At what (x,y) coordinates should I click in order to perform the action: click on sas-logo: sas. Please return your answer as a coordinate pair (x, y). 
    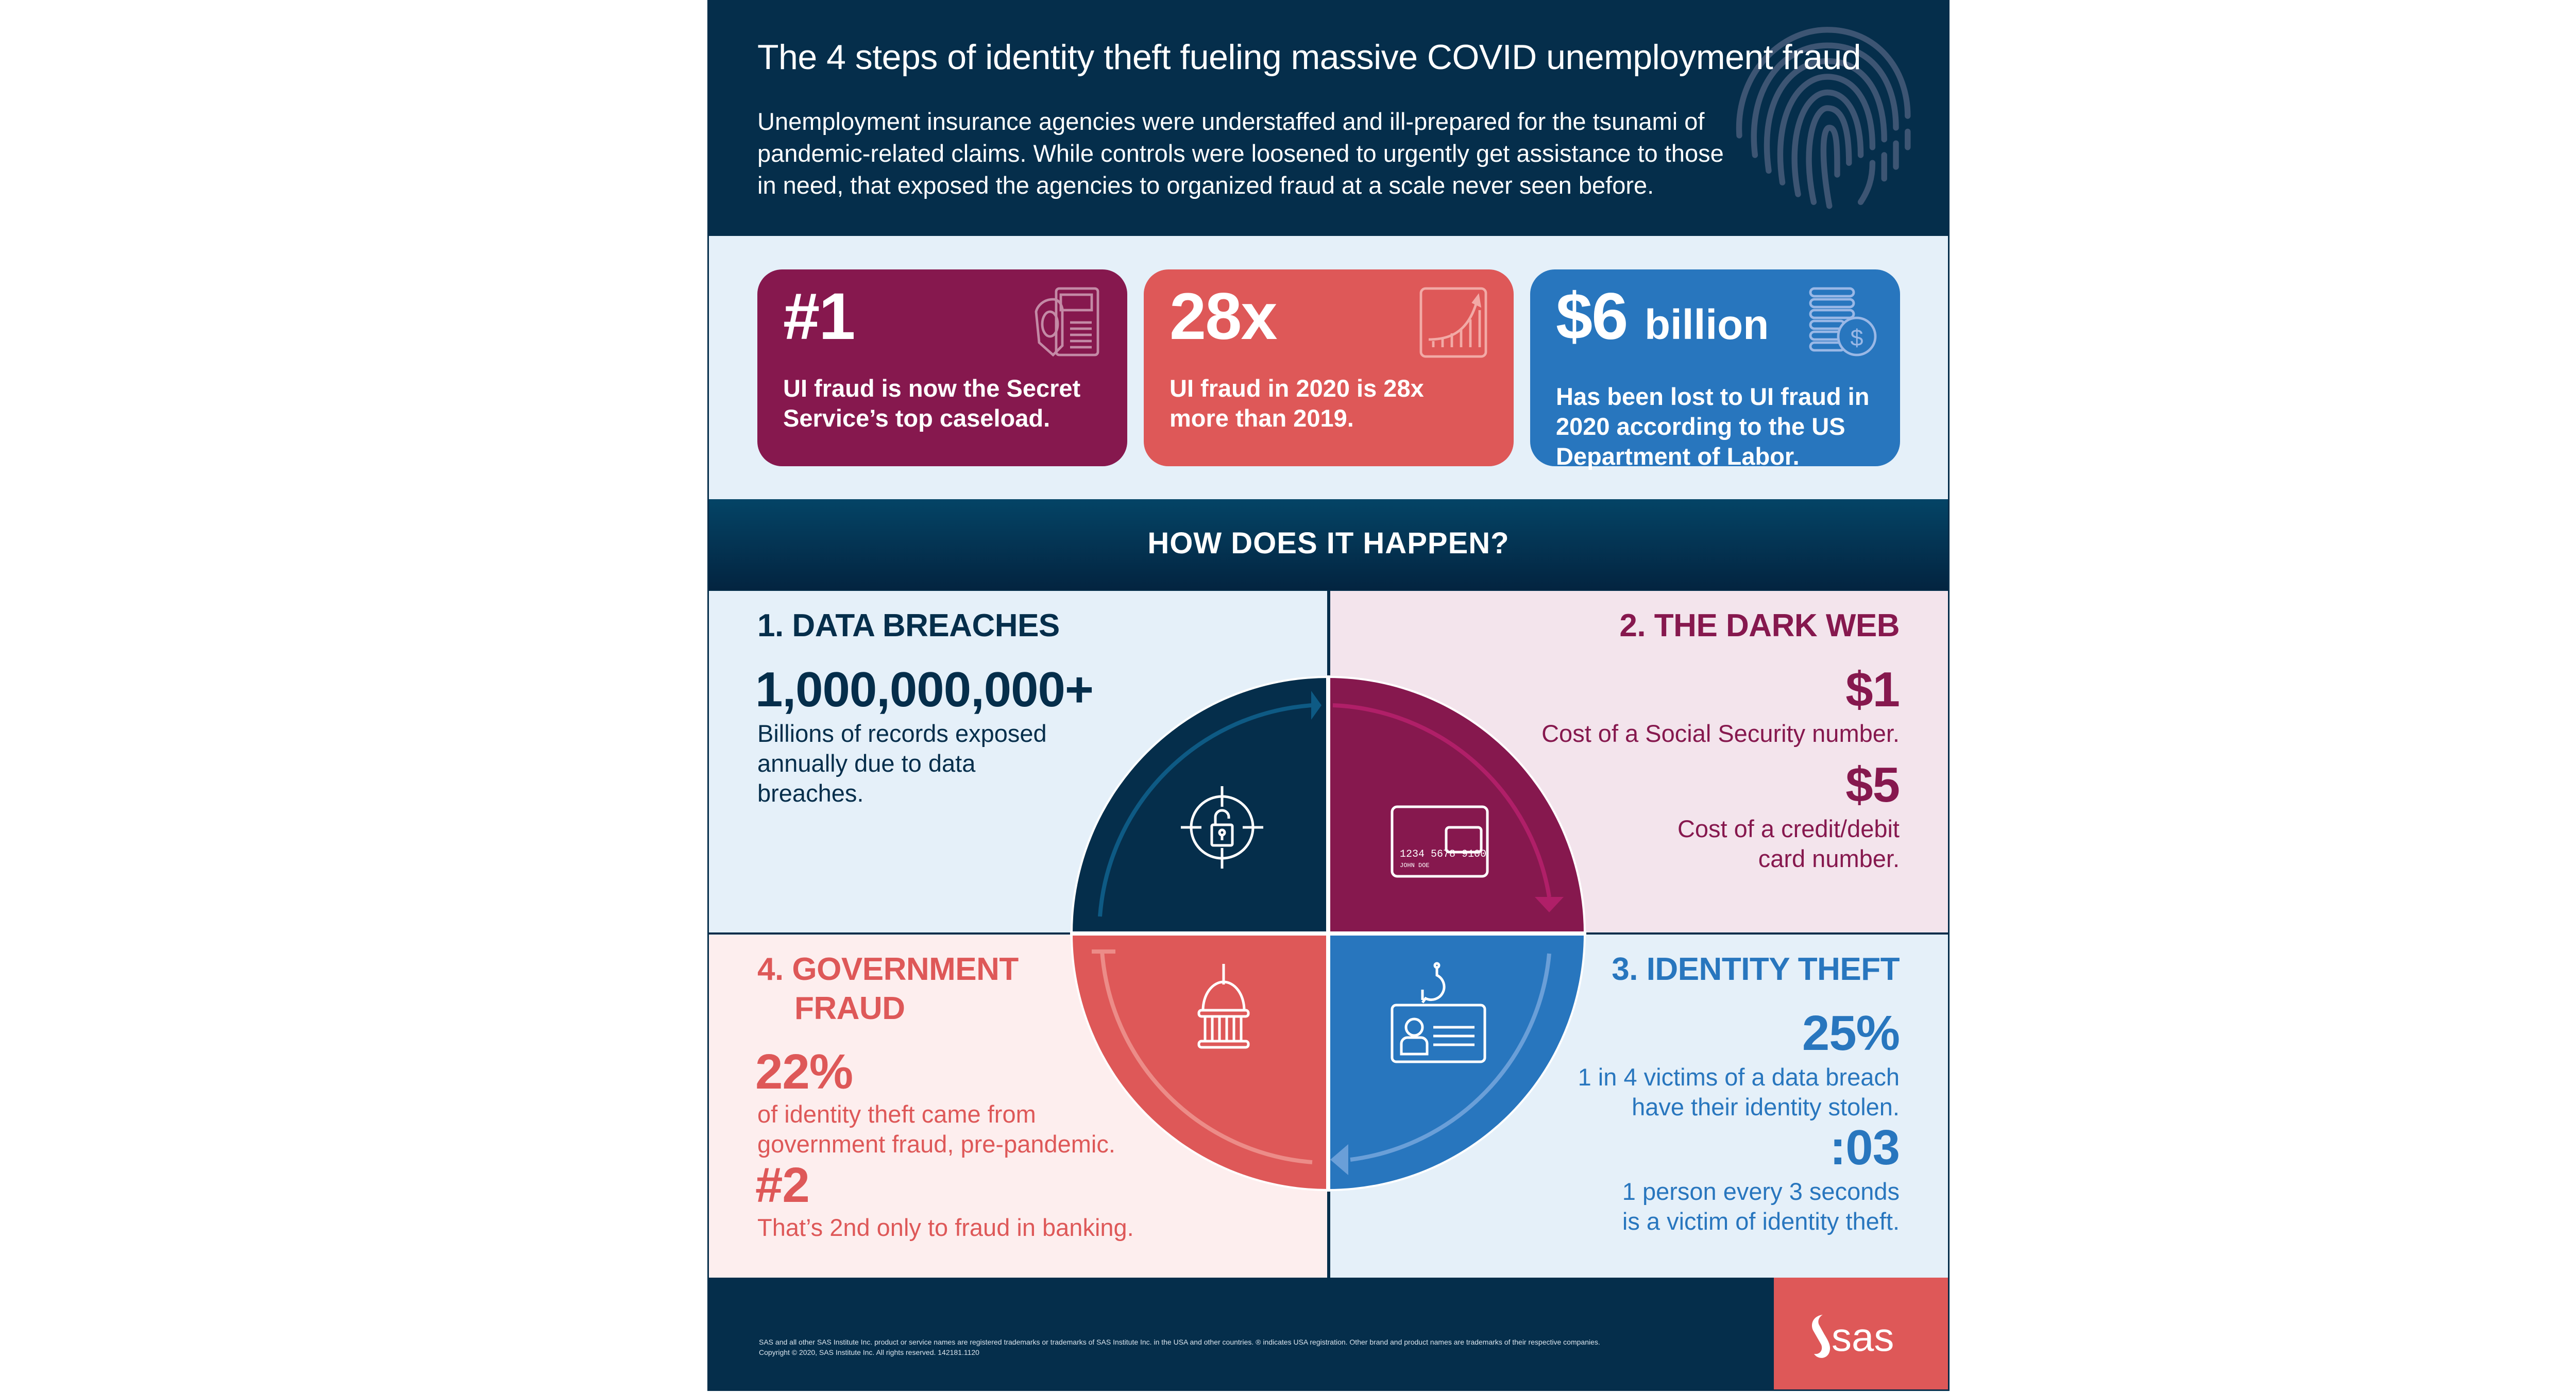
    Looking at the image, I should click on (1861, 1333).